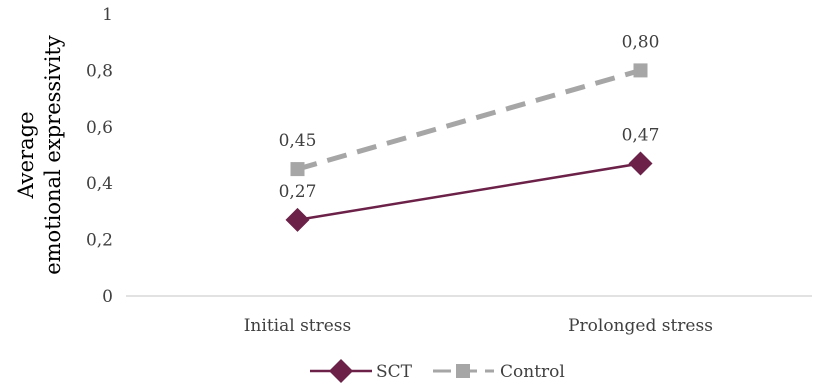 The height and width of the screenshot is (384, 817). I want to click on y-tick-label: 0,8, so click(99, 71).